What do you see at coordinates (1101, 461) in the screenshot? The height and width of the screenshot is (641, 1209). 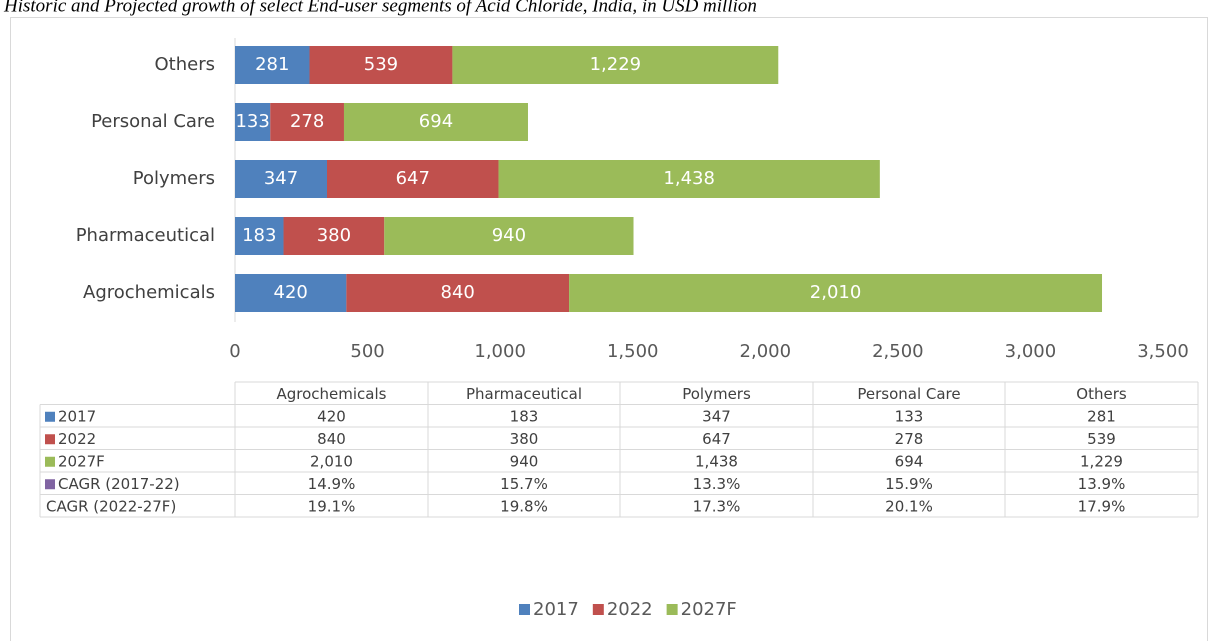 I see `table-cell: 1,229` at bounding box center [1101, 461].